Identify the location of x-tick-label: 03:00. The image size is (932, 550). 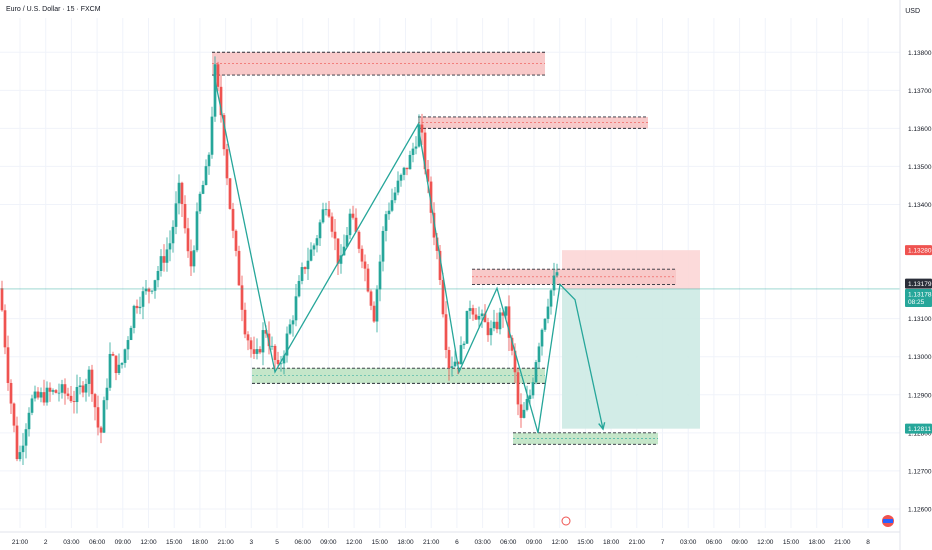
(482, 542).